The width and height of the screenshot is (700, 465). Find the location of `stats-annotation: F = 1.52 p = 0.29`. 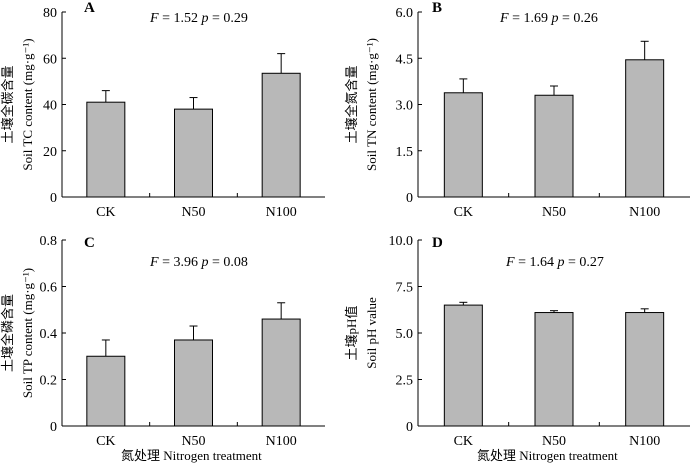

stats-annotation: F = 1.52 p = 0.29 is located at coordinates (198, 18).